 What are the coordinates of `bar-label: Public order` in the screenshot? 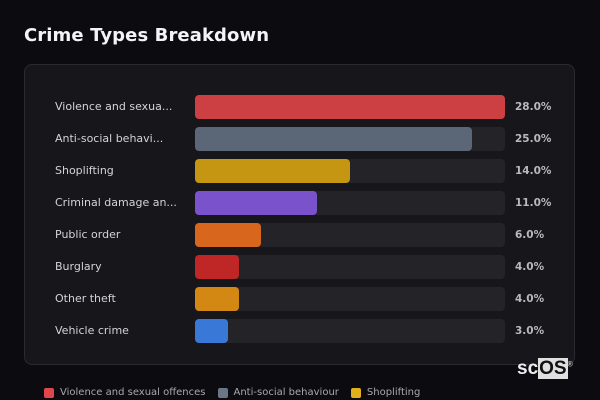 It's located at (88, 234).